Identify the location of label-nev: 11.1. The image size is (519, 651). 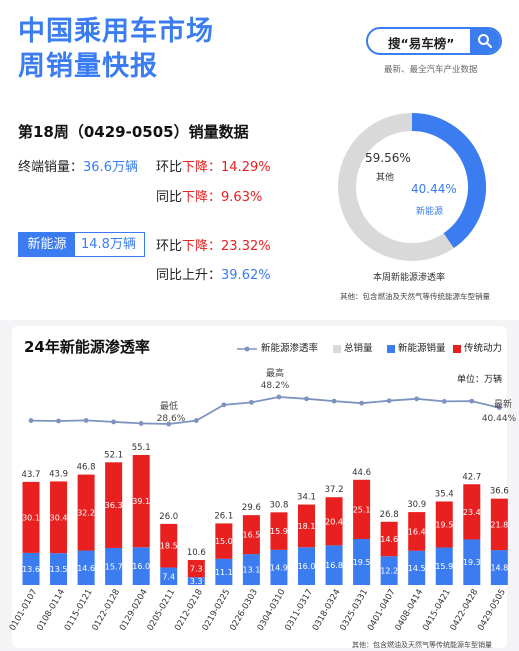
(224, 572).